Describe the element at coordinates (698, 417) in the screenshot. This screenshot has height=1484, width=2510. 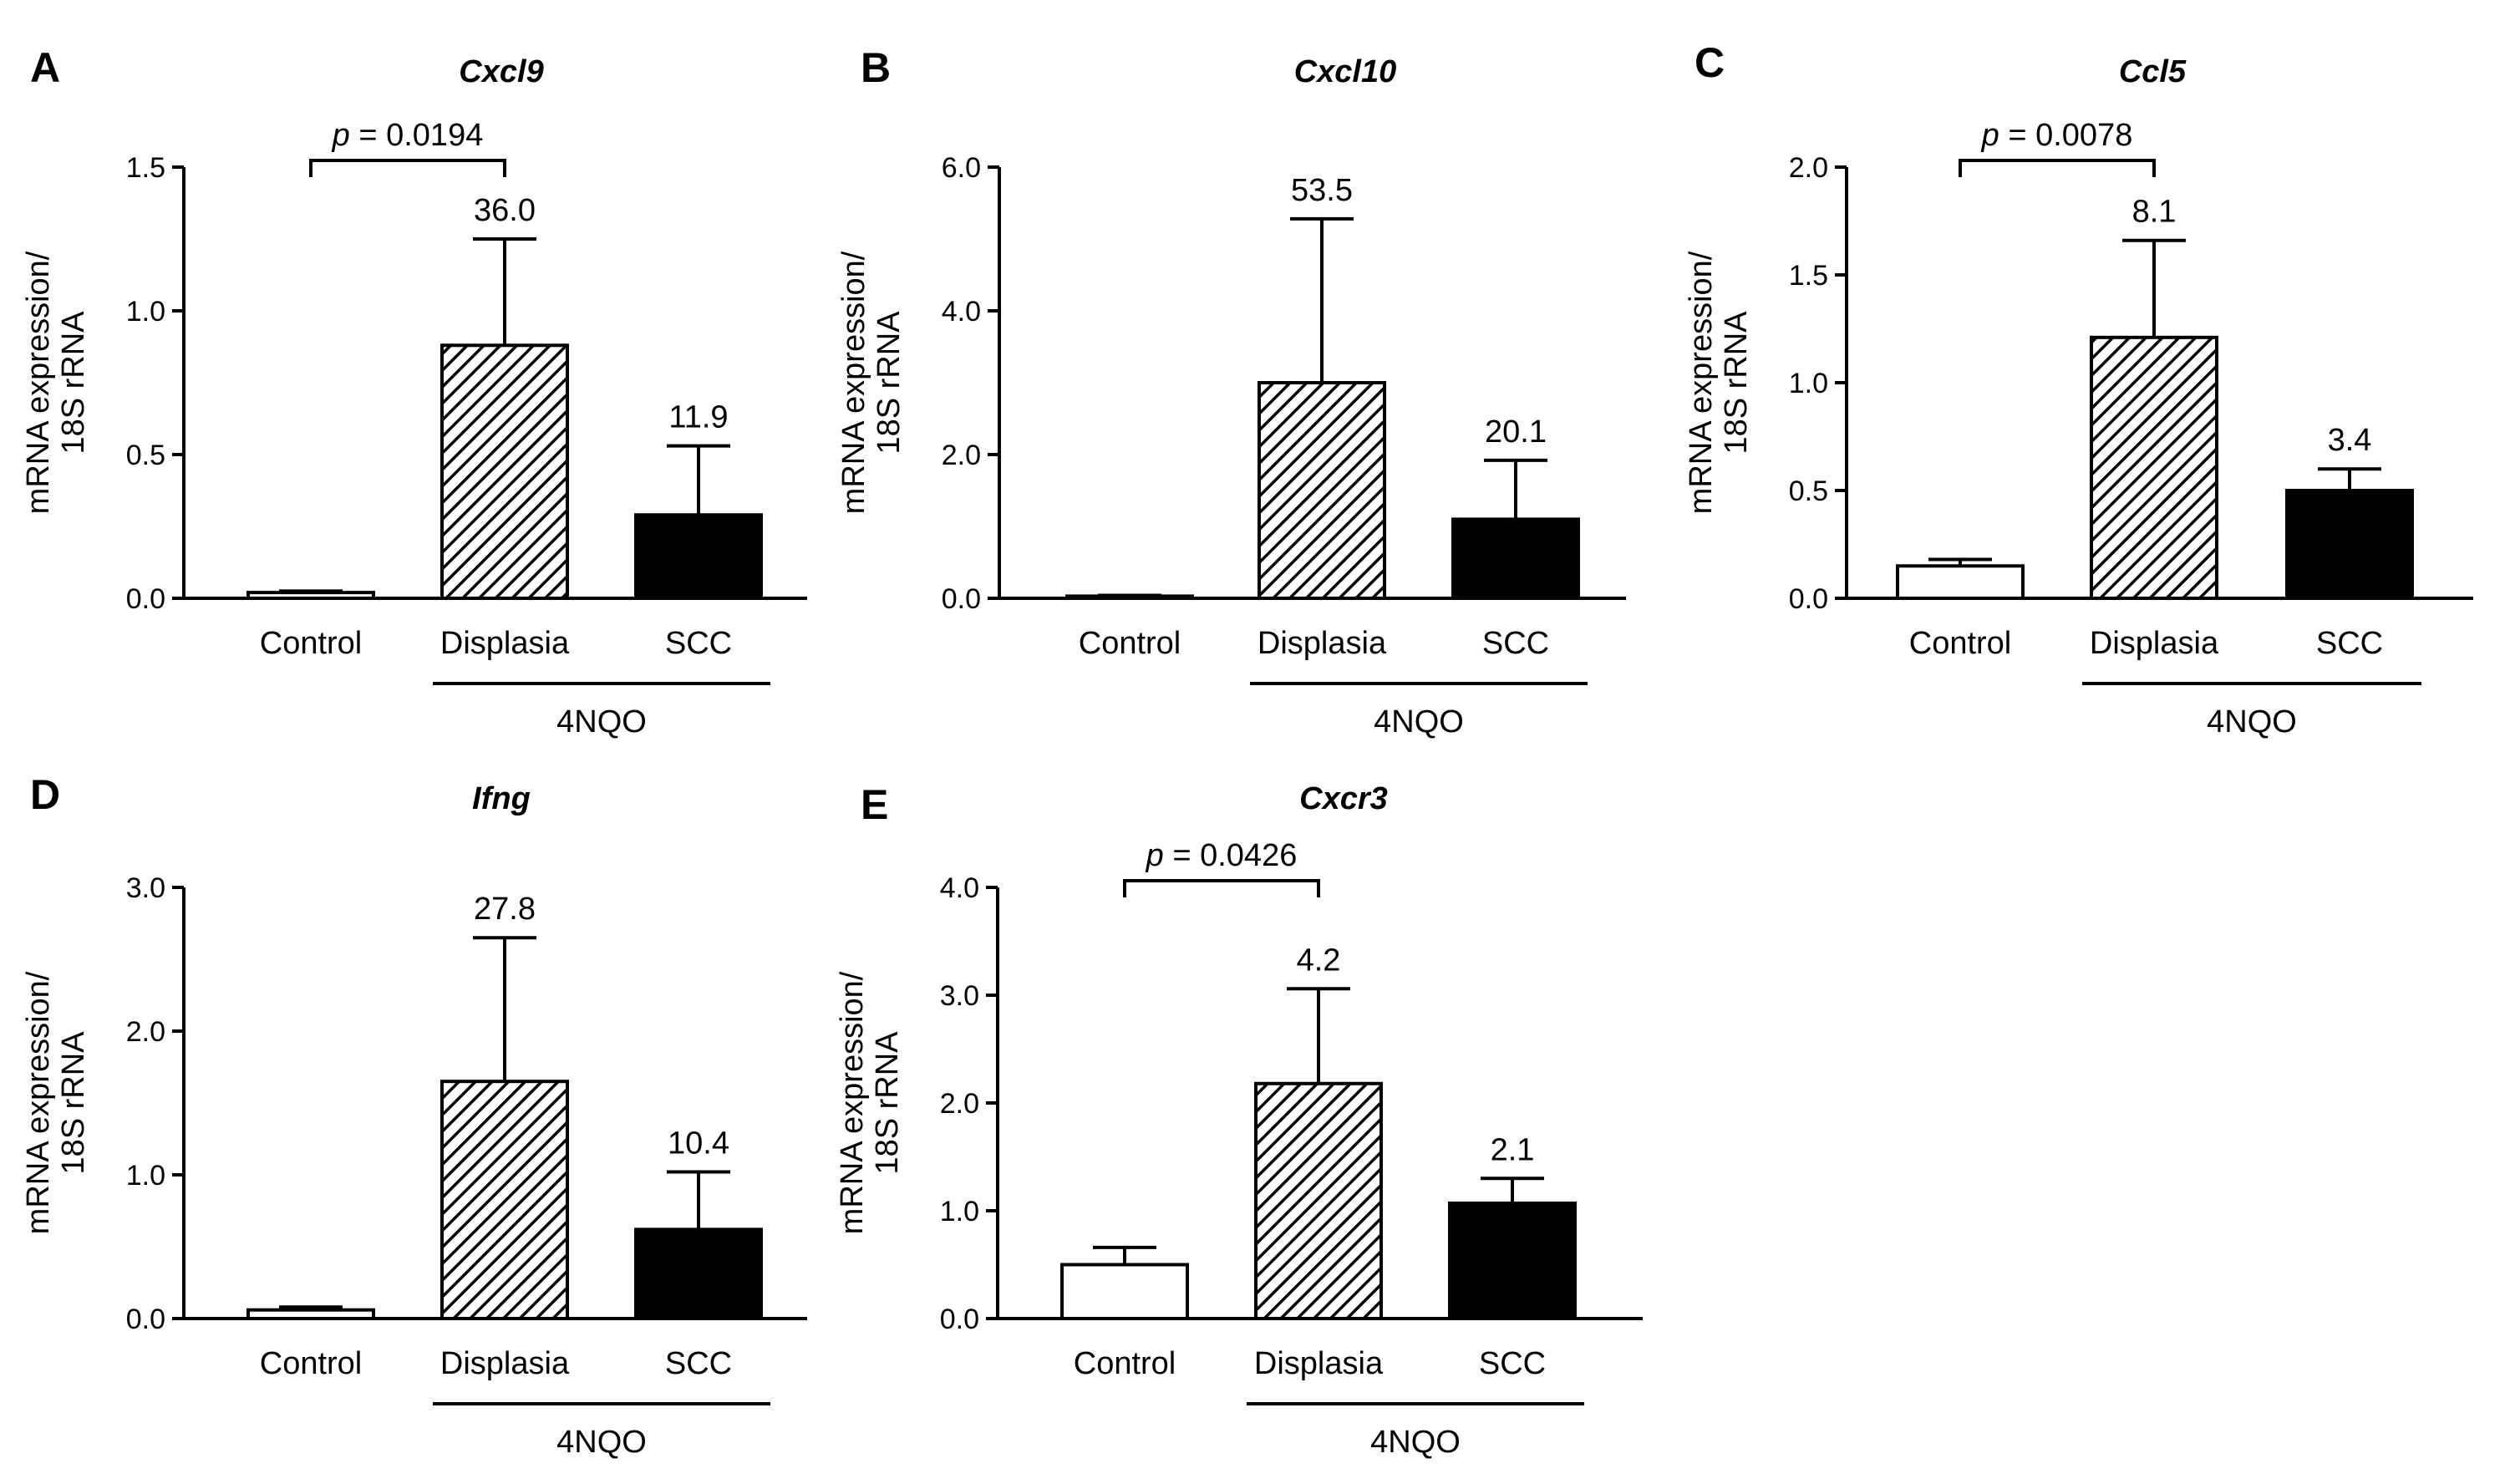
I see `data-label: 11.9` at that location.